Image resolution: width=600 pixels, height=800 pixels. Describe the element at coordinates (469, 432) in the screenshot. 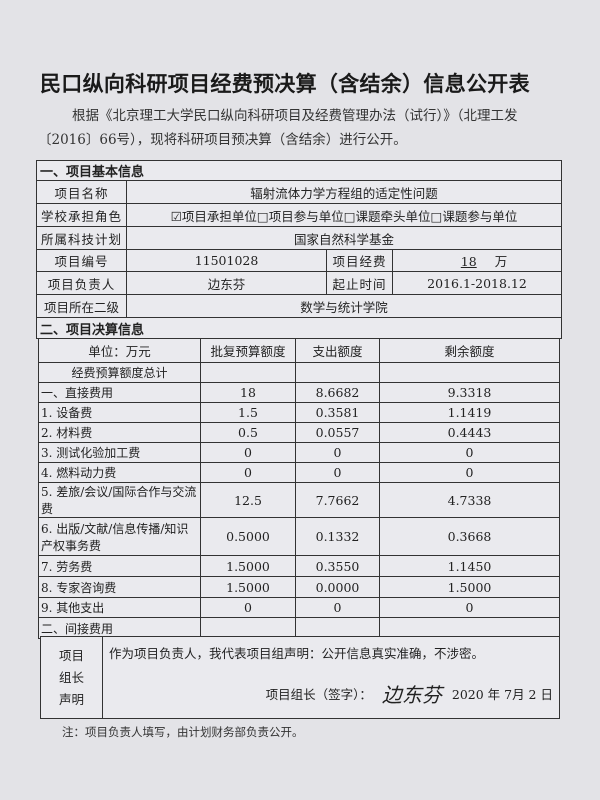

I see `cell-remaining: 0.4443` at that location.